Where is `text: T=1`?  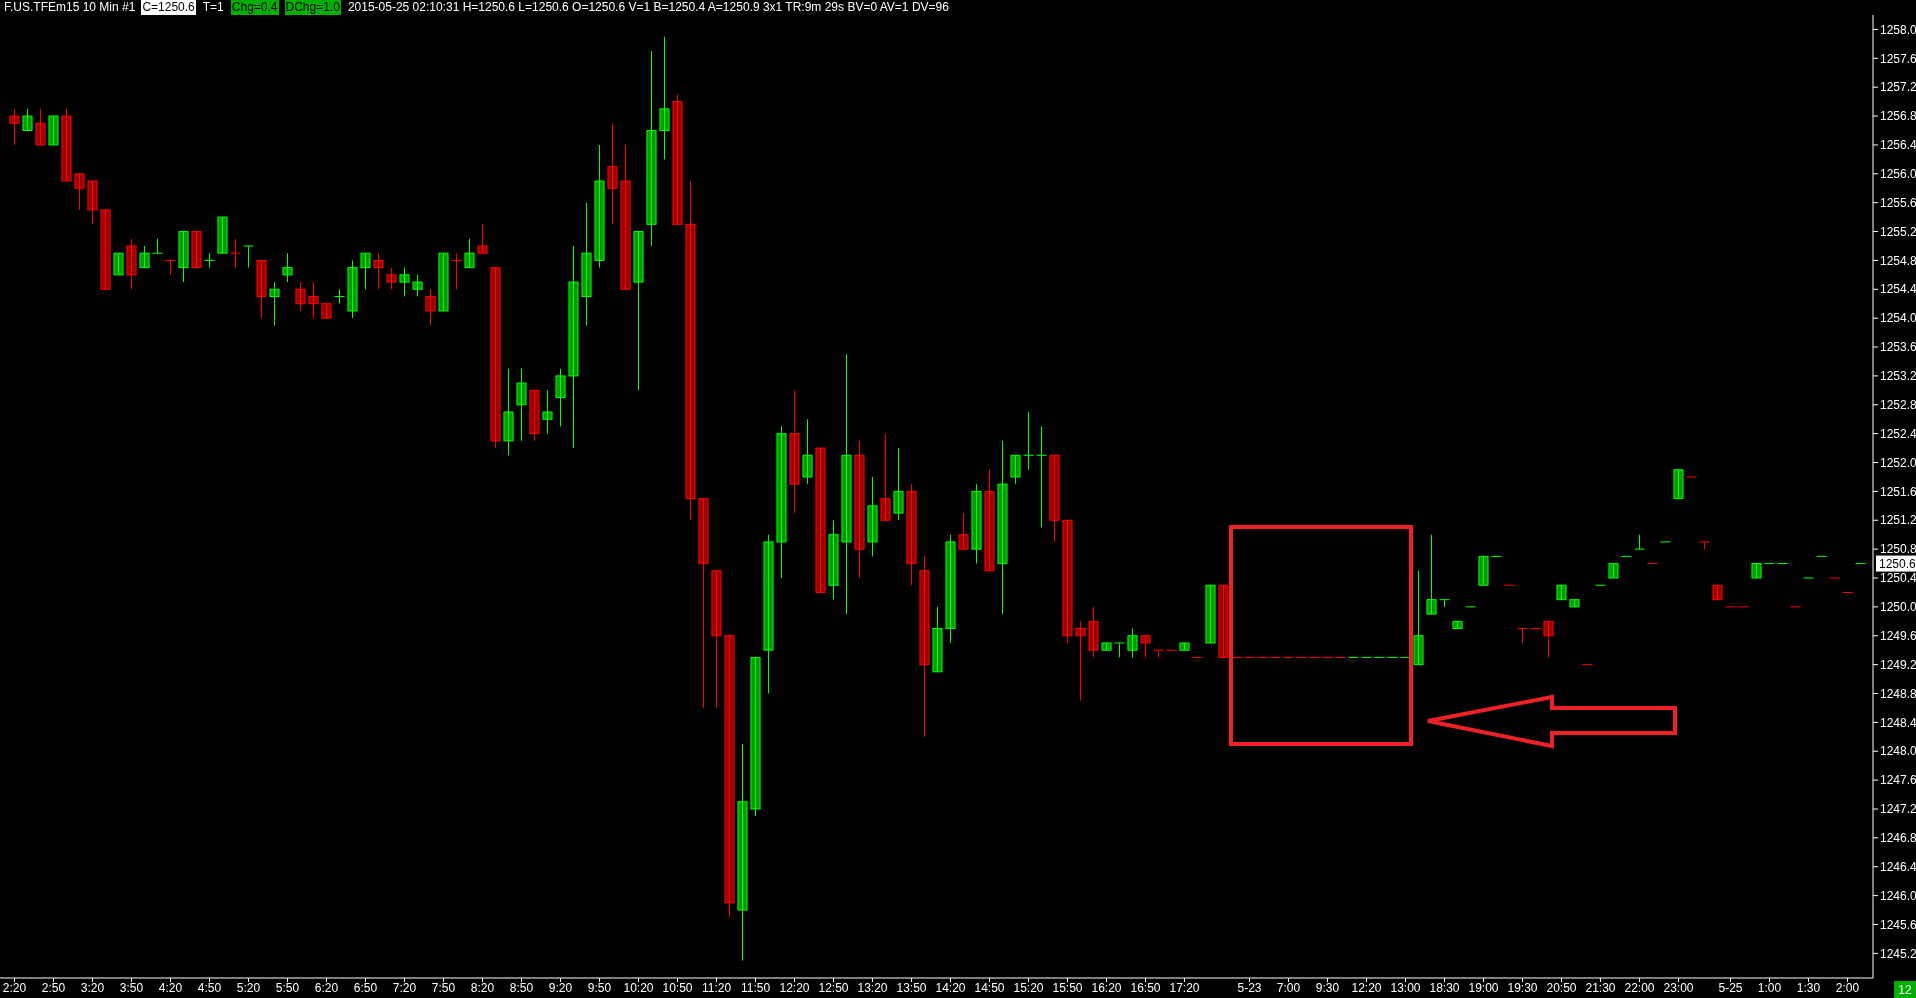
text: T=1 is located at coordinates (213, 7).